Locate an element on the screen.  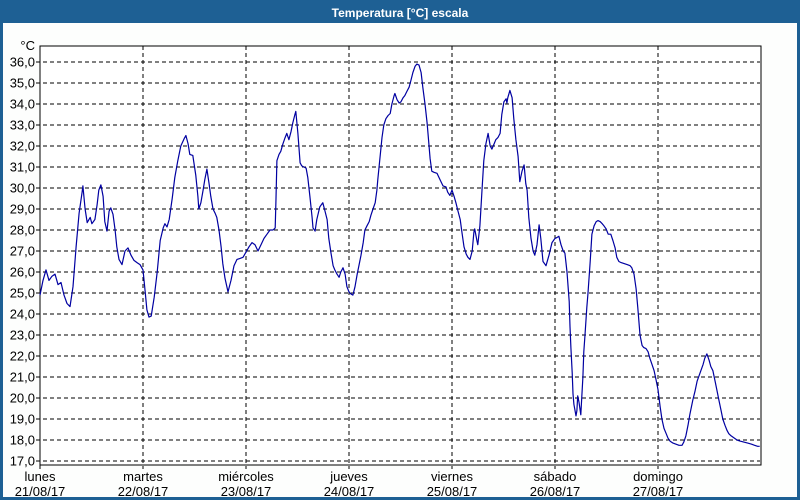
y-tick-label: 33,0 is located at coordinates (22, 125).